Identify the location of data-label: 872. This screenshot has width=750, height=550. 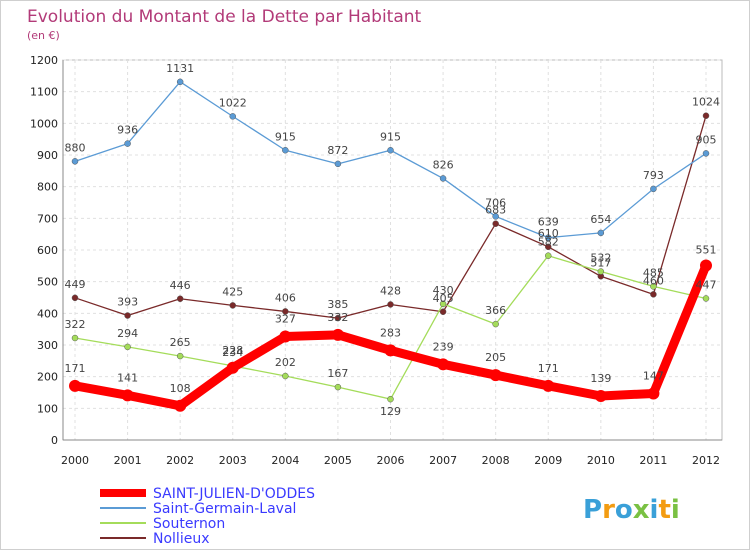
(337, 150).